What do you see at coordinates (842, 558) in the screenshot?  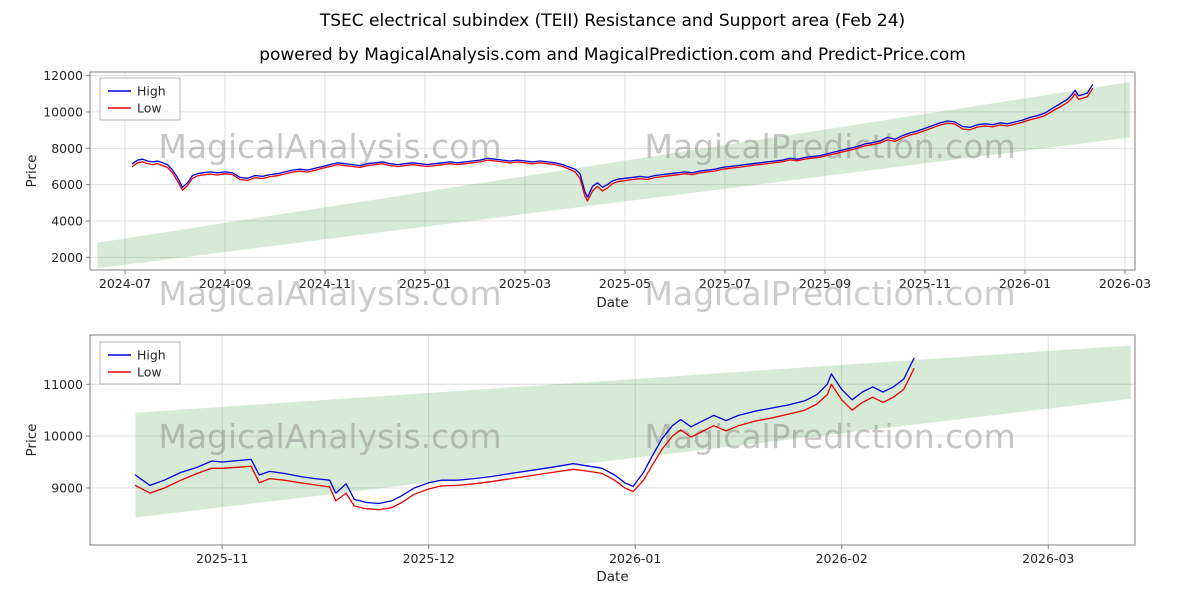 I see `x-tick-label: 2026-02` at bounding box center [842, 558].